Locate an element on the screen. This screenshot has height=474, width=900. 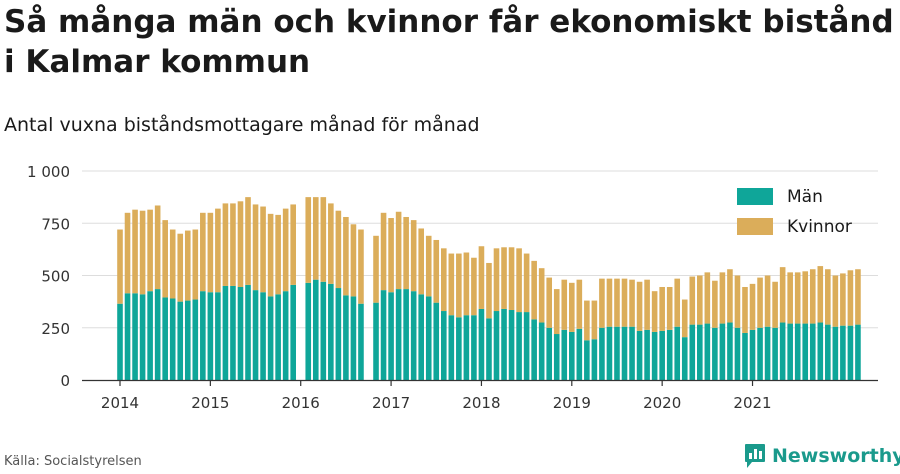
x-tick-label: 2019 is located at coordinates (572, 403).